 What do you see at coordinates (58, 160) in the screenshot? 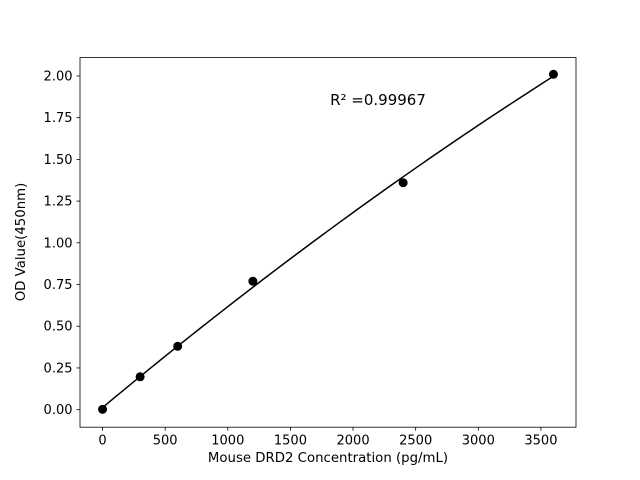
I see `y-tick-label: 1.50` at bounding box center [58, 160].